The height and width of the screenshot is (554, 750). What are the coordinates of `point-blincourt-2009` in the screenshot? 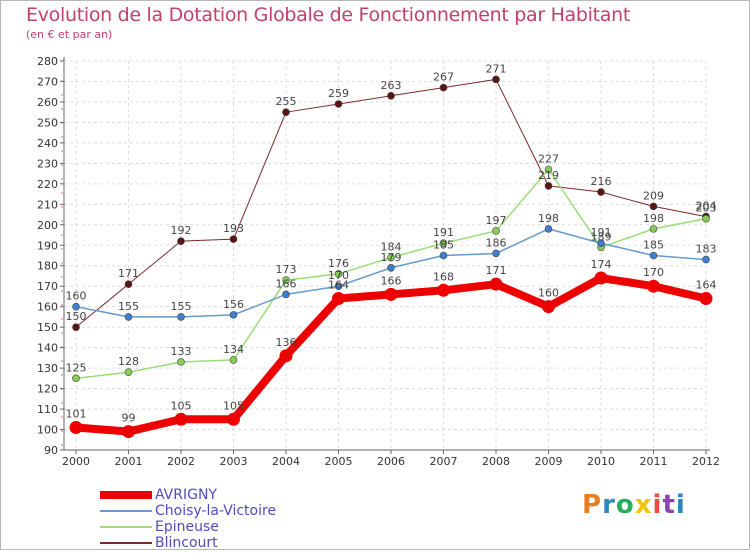 It's located at (548, 186).